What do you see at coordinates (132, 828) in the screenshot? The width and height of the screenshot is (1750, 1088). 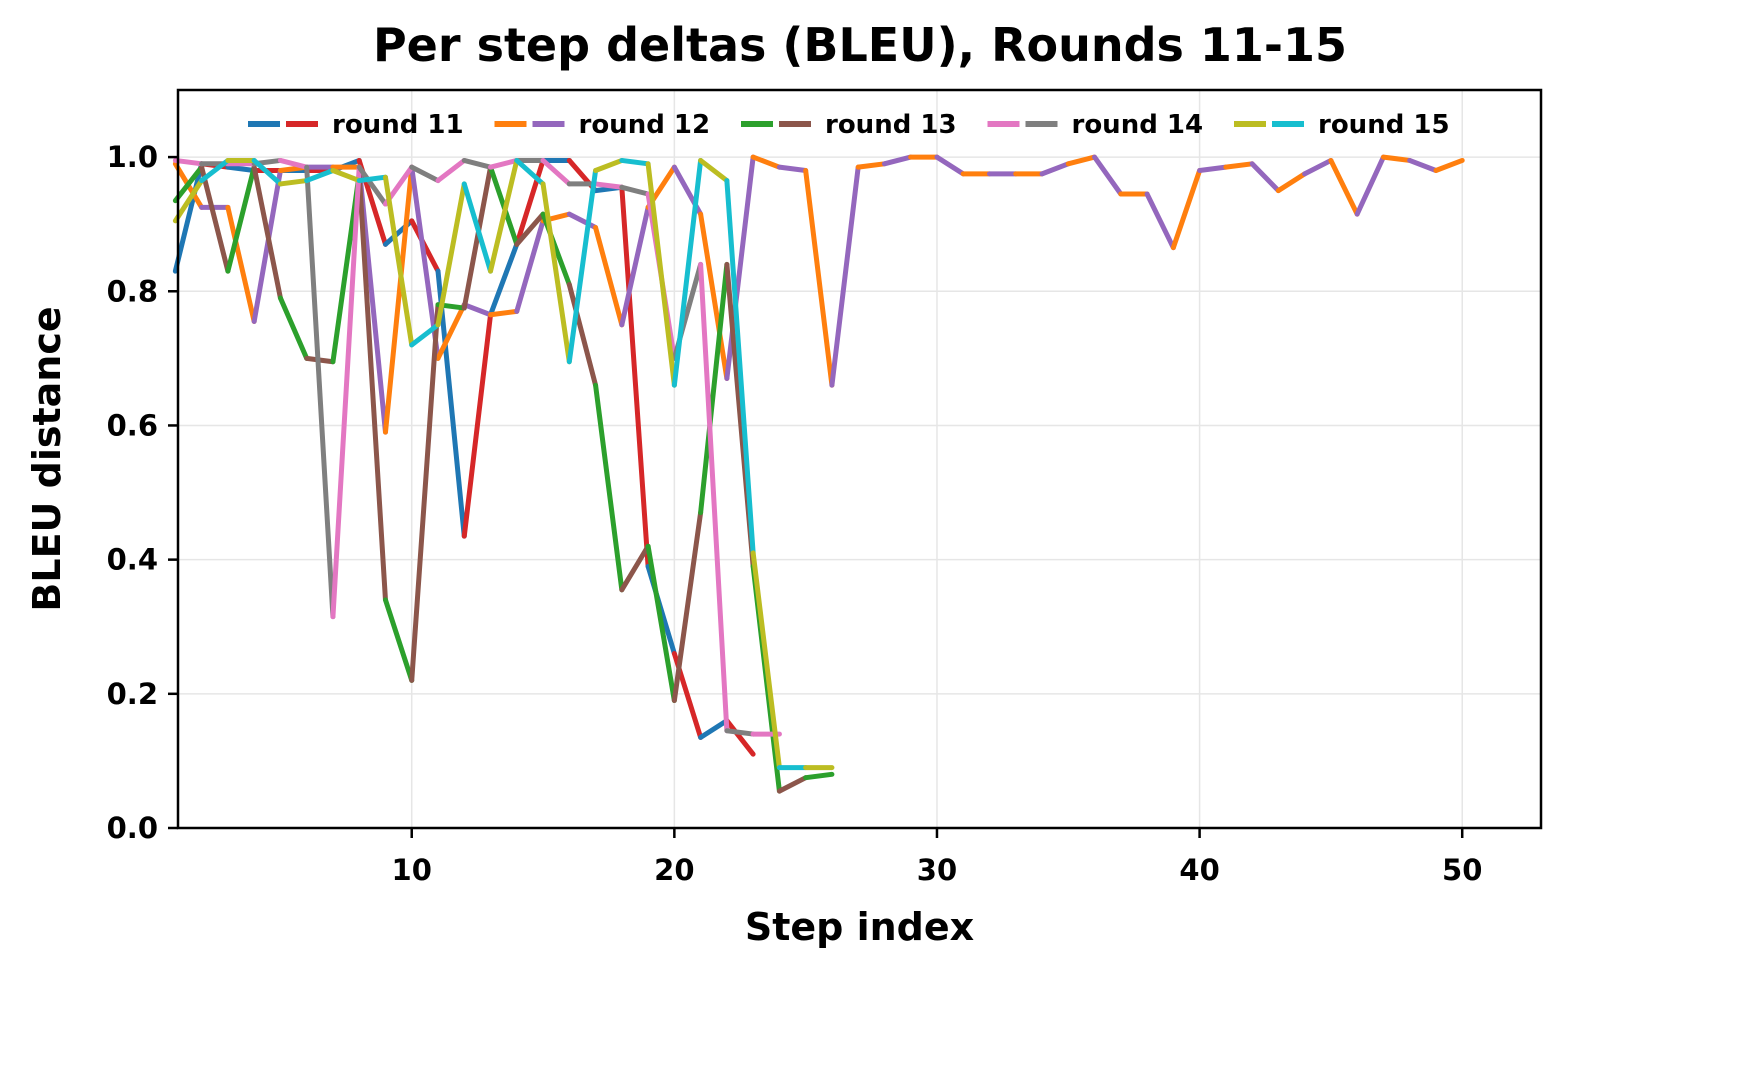 I see `y-tick-label: 0.0` at bounding box center [132, 828].